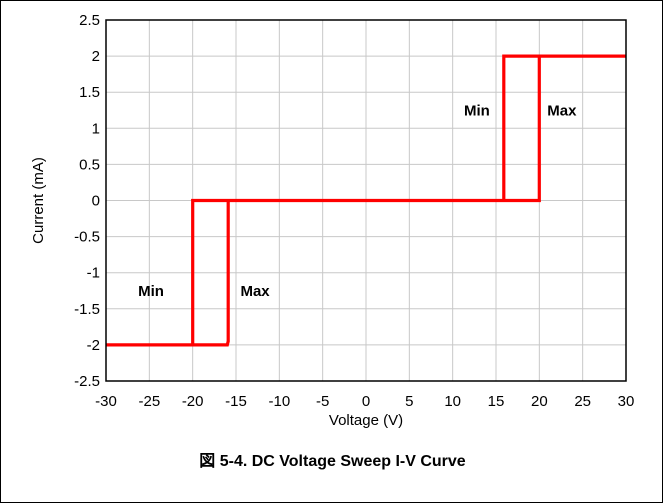  What do you see at coordinates (89, 164) in the screenshot?
I see `y-tick-label: 0.5` at bounding box center [89, 164].